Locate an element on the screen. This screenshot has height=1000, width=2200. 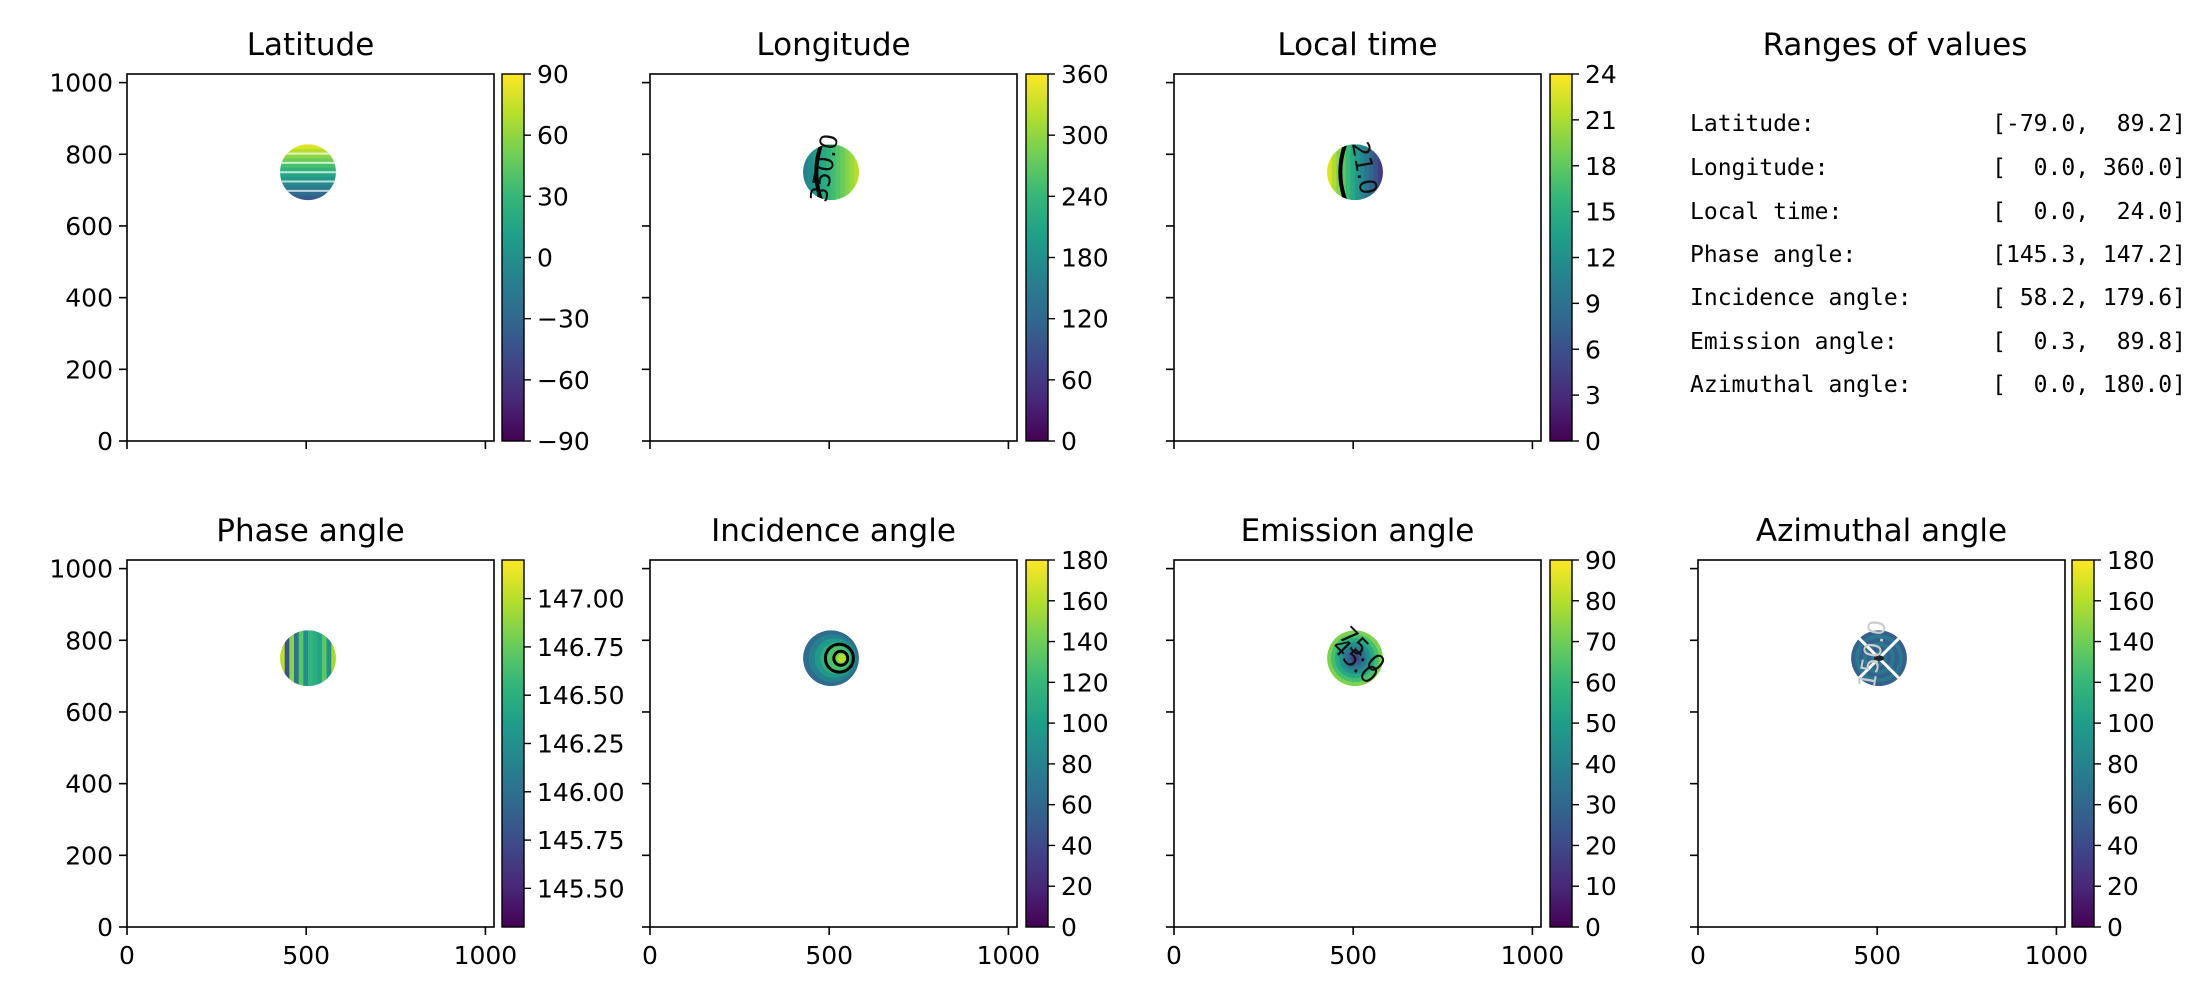
y-tick-label: 1000 is located at coordinates (81, 83).